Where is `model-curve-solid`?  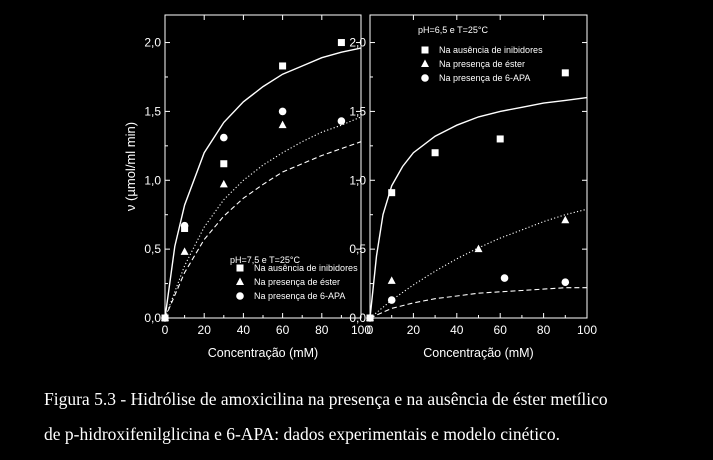
model-curve-solid is located at coordinates (478, 207).